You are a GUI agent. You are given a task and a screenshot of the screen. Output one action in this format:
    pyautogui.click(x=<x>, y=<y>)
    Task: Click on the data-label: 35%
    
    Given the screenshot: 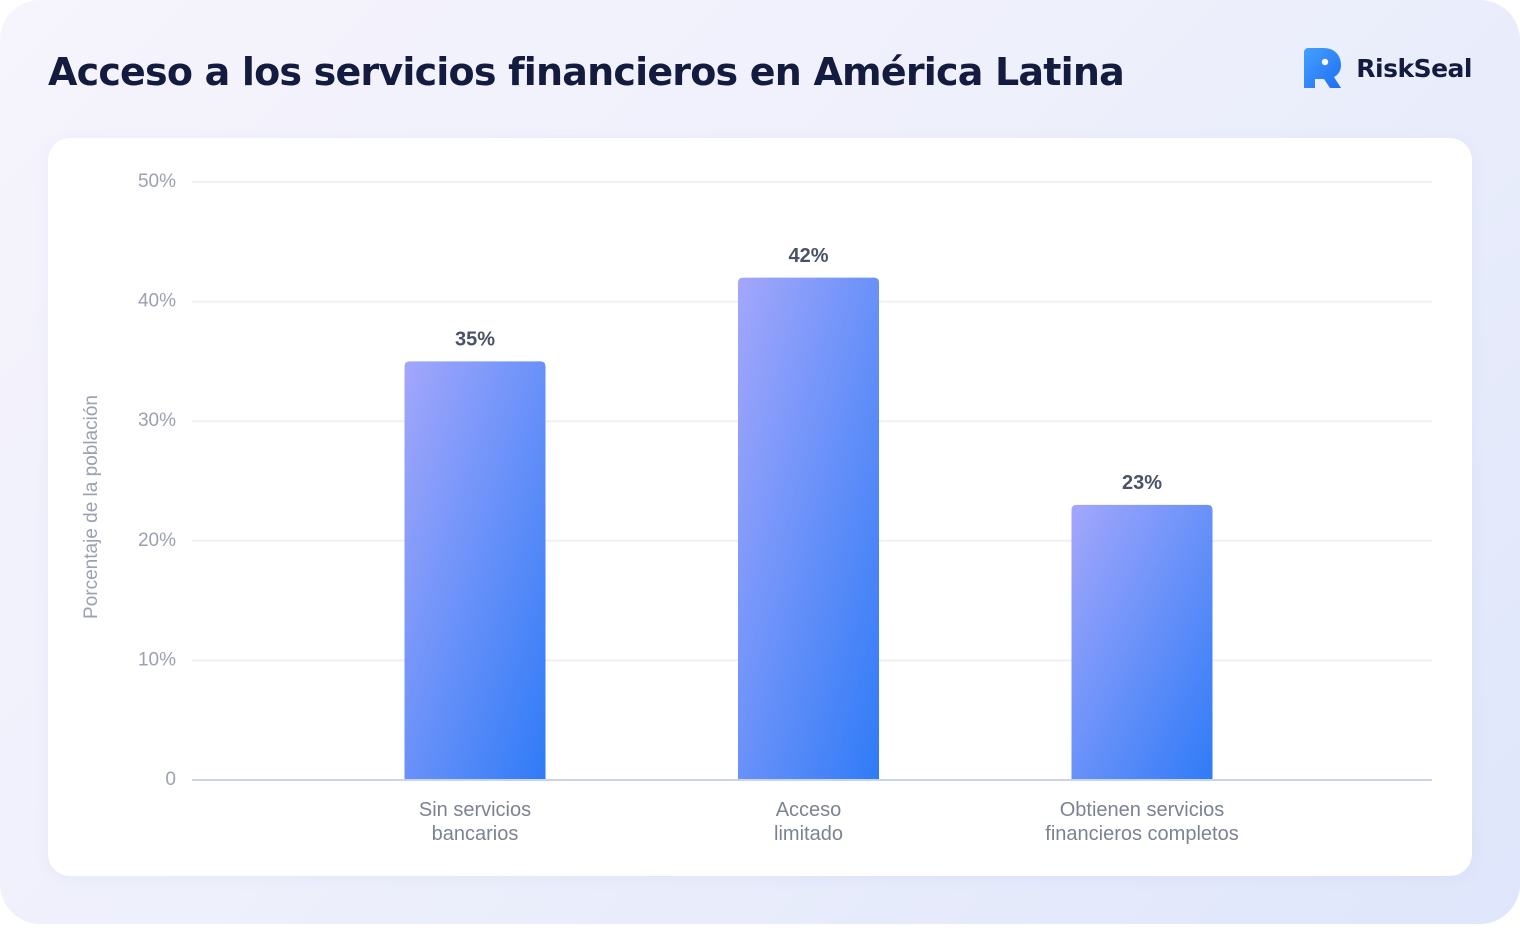 What is the action you would take?
    pyautogui.click(x=475, y=340)
    